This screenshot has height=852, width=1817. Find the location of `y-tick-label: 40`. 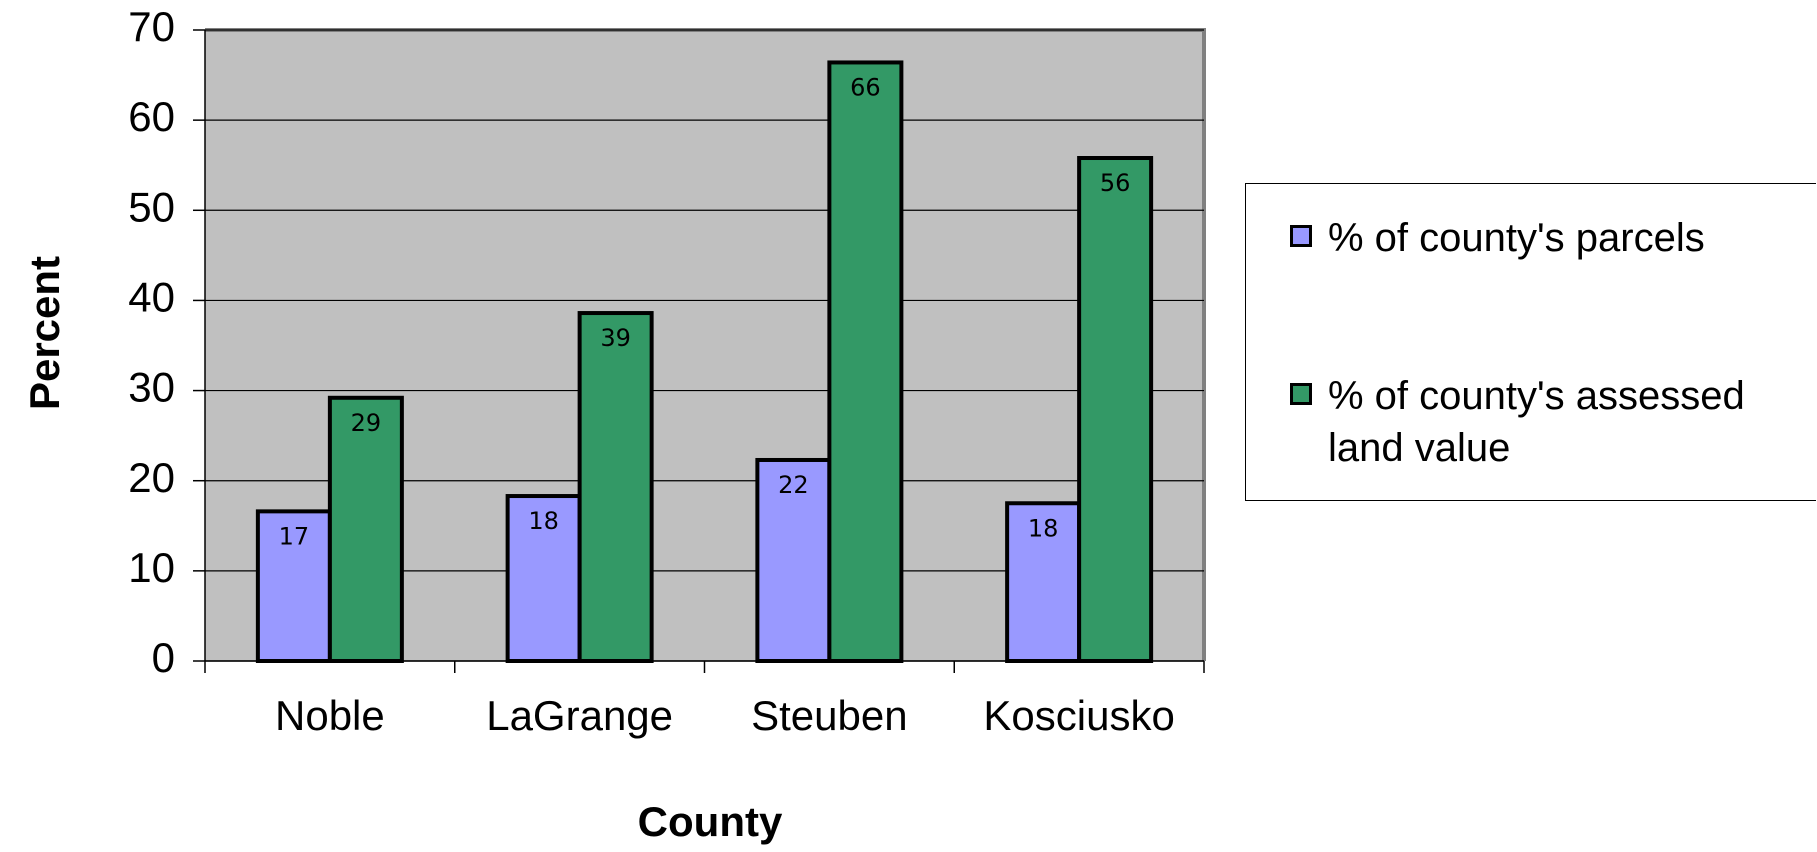

y-tick-label: 40 is located at coordinates (151, 297).